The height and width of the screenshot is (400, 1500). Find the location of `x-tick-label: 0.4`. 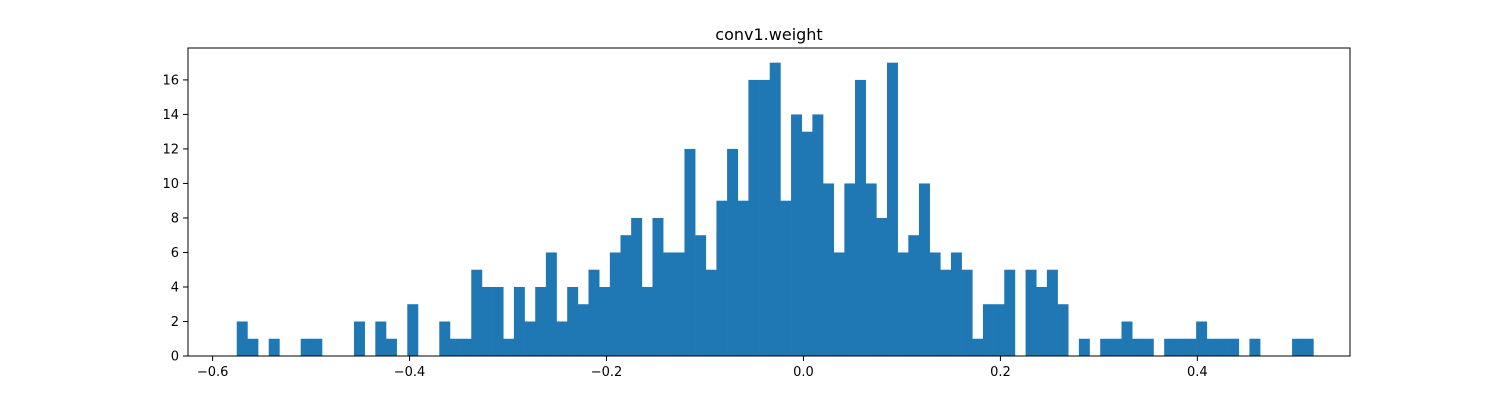

x-tick-label: 0.4 is located at coordinates (1197, 372).